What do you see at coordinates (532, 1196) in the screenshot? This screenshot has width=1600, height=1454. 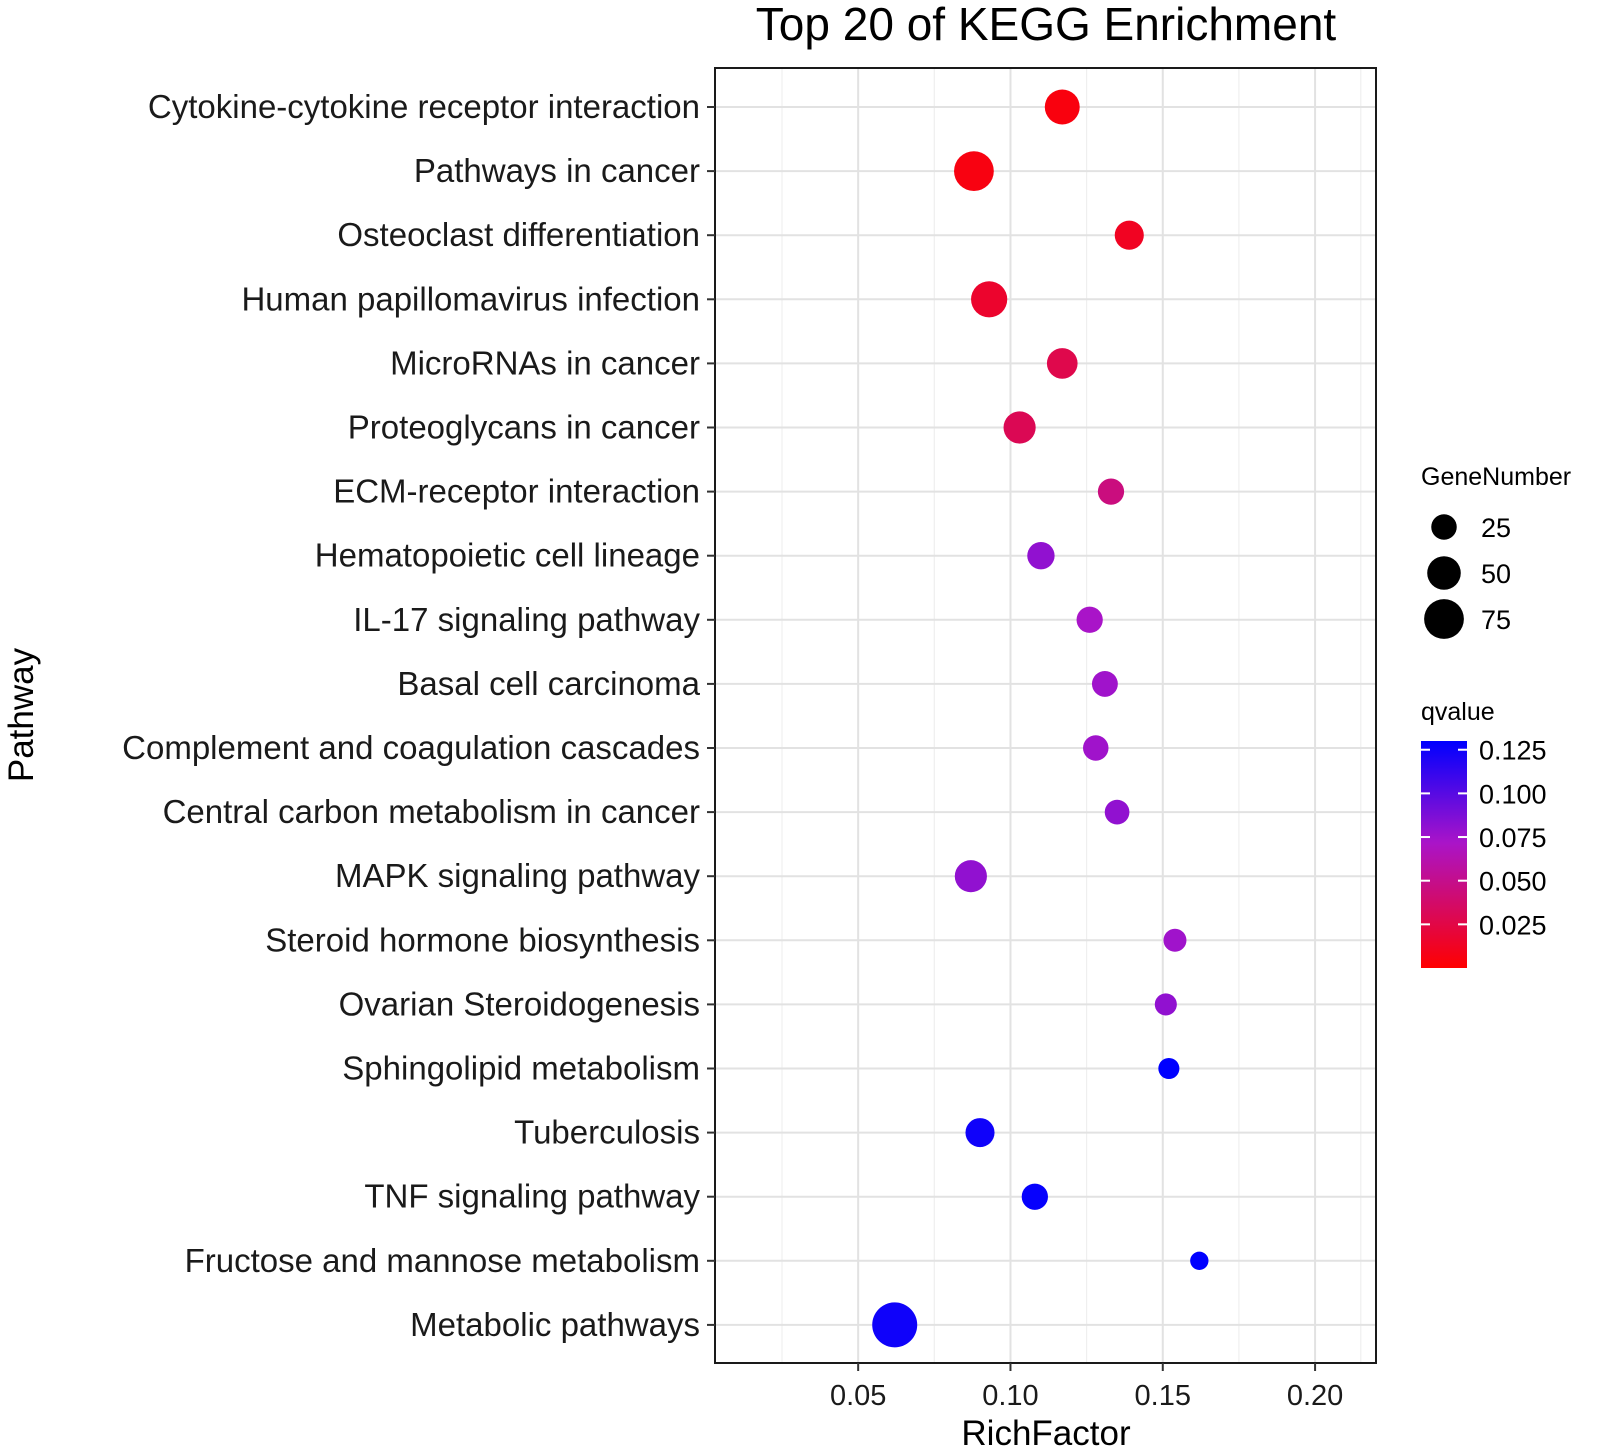 I see `y-tick-label: TNF signaling pathway` at bounding box center [532, 1196].